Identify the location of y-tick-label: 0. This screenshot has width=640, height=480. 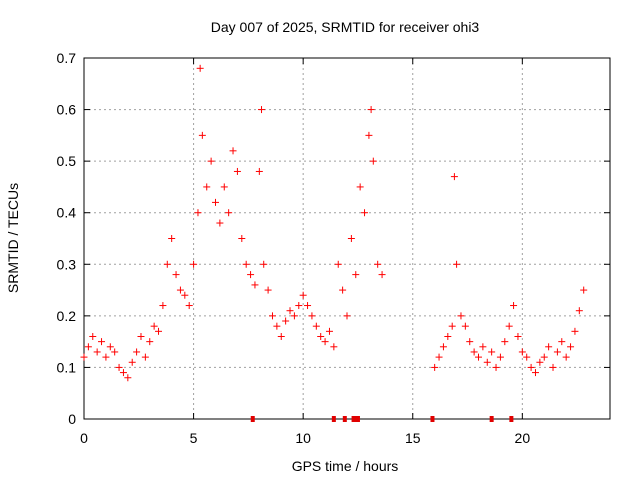
(72, 419).